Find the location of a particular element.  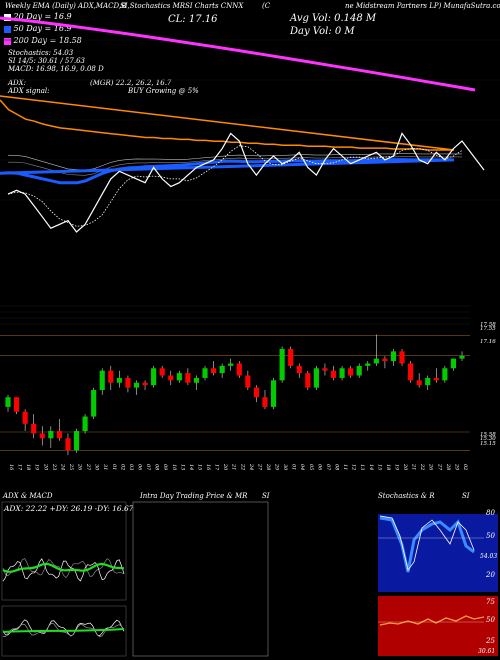

x-tick-label: 08 Dec is located at coordinates (337, 467).